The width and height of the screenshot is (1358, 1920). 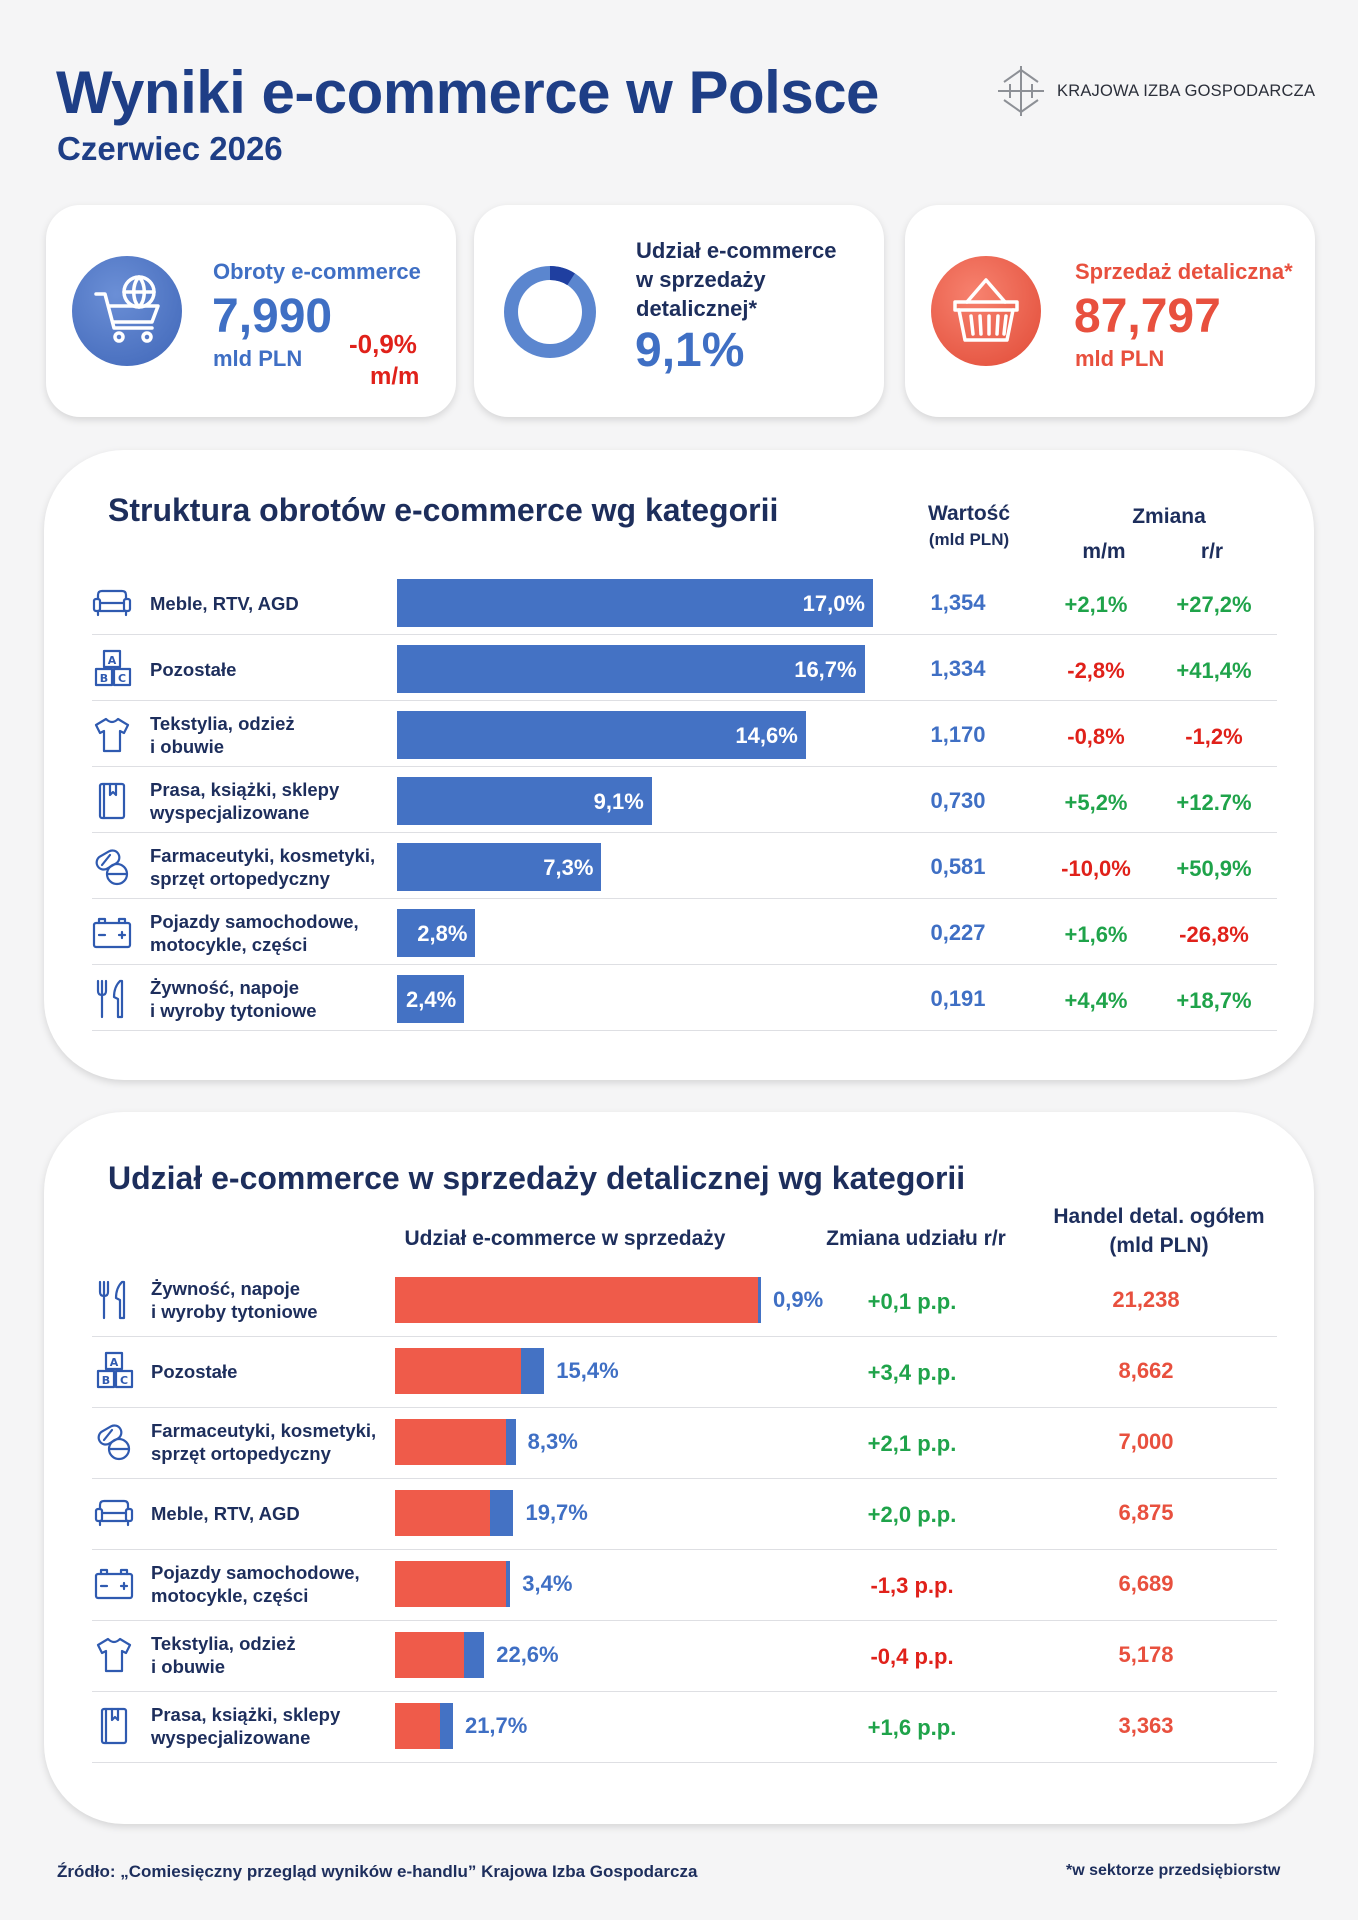 I want to click on shirt-icon, so click(x=114, y=1655).